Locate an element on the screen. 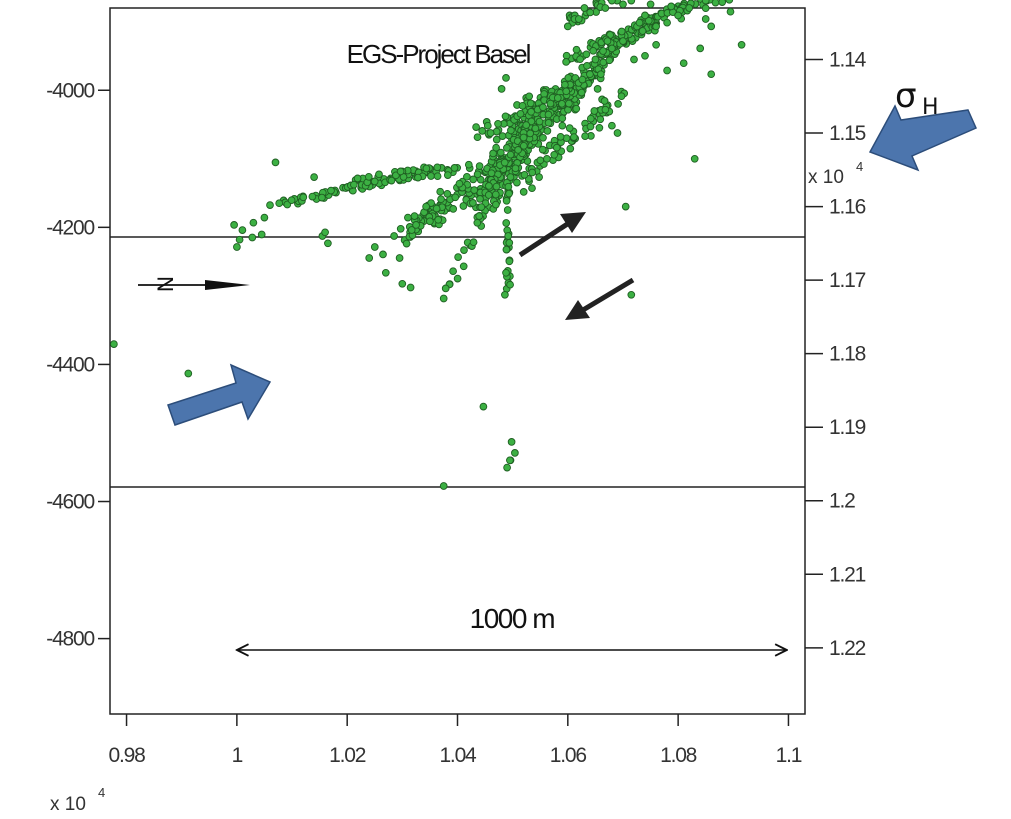 This screenshot has height=819, width=1011. x-tick-label: 1.1 is located at coordinates (789, 755).